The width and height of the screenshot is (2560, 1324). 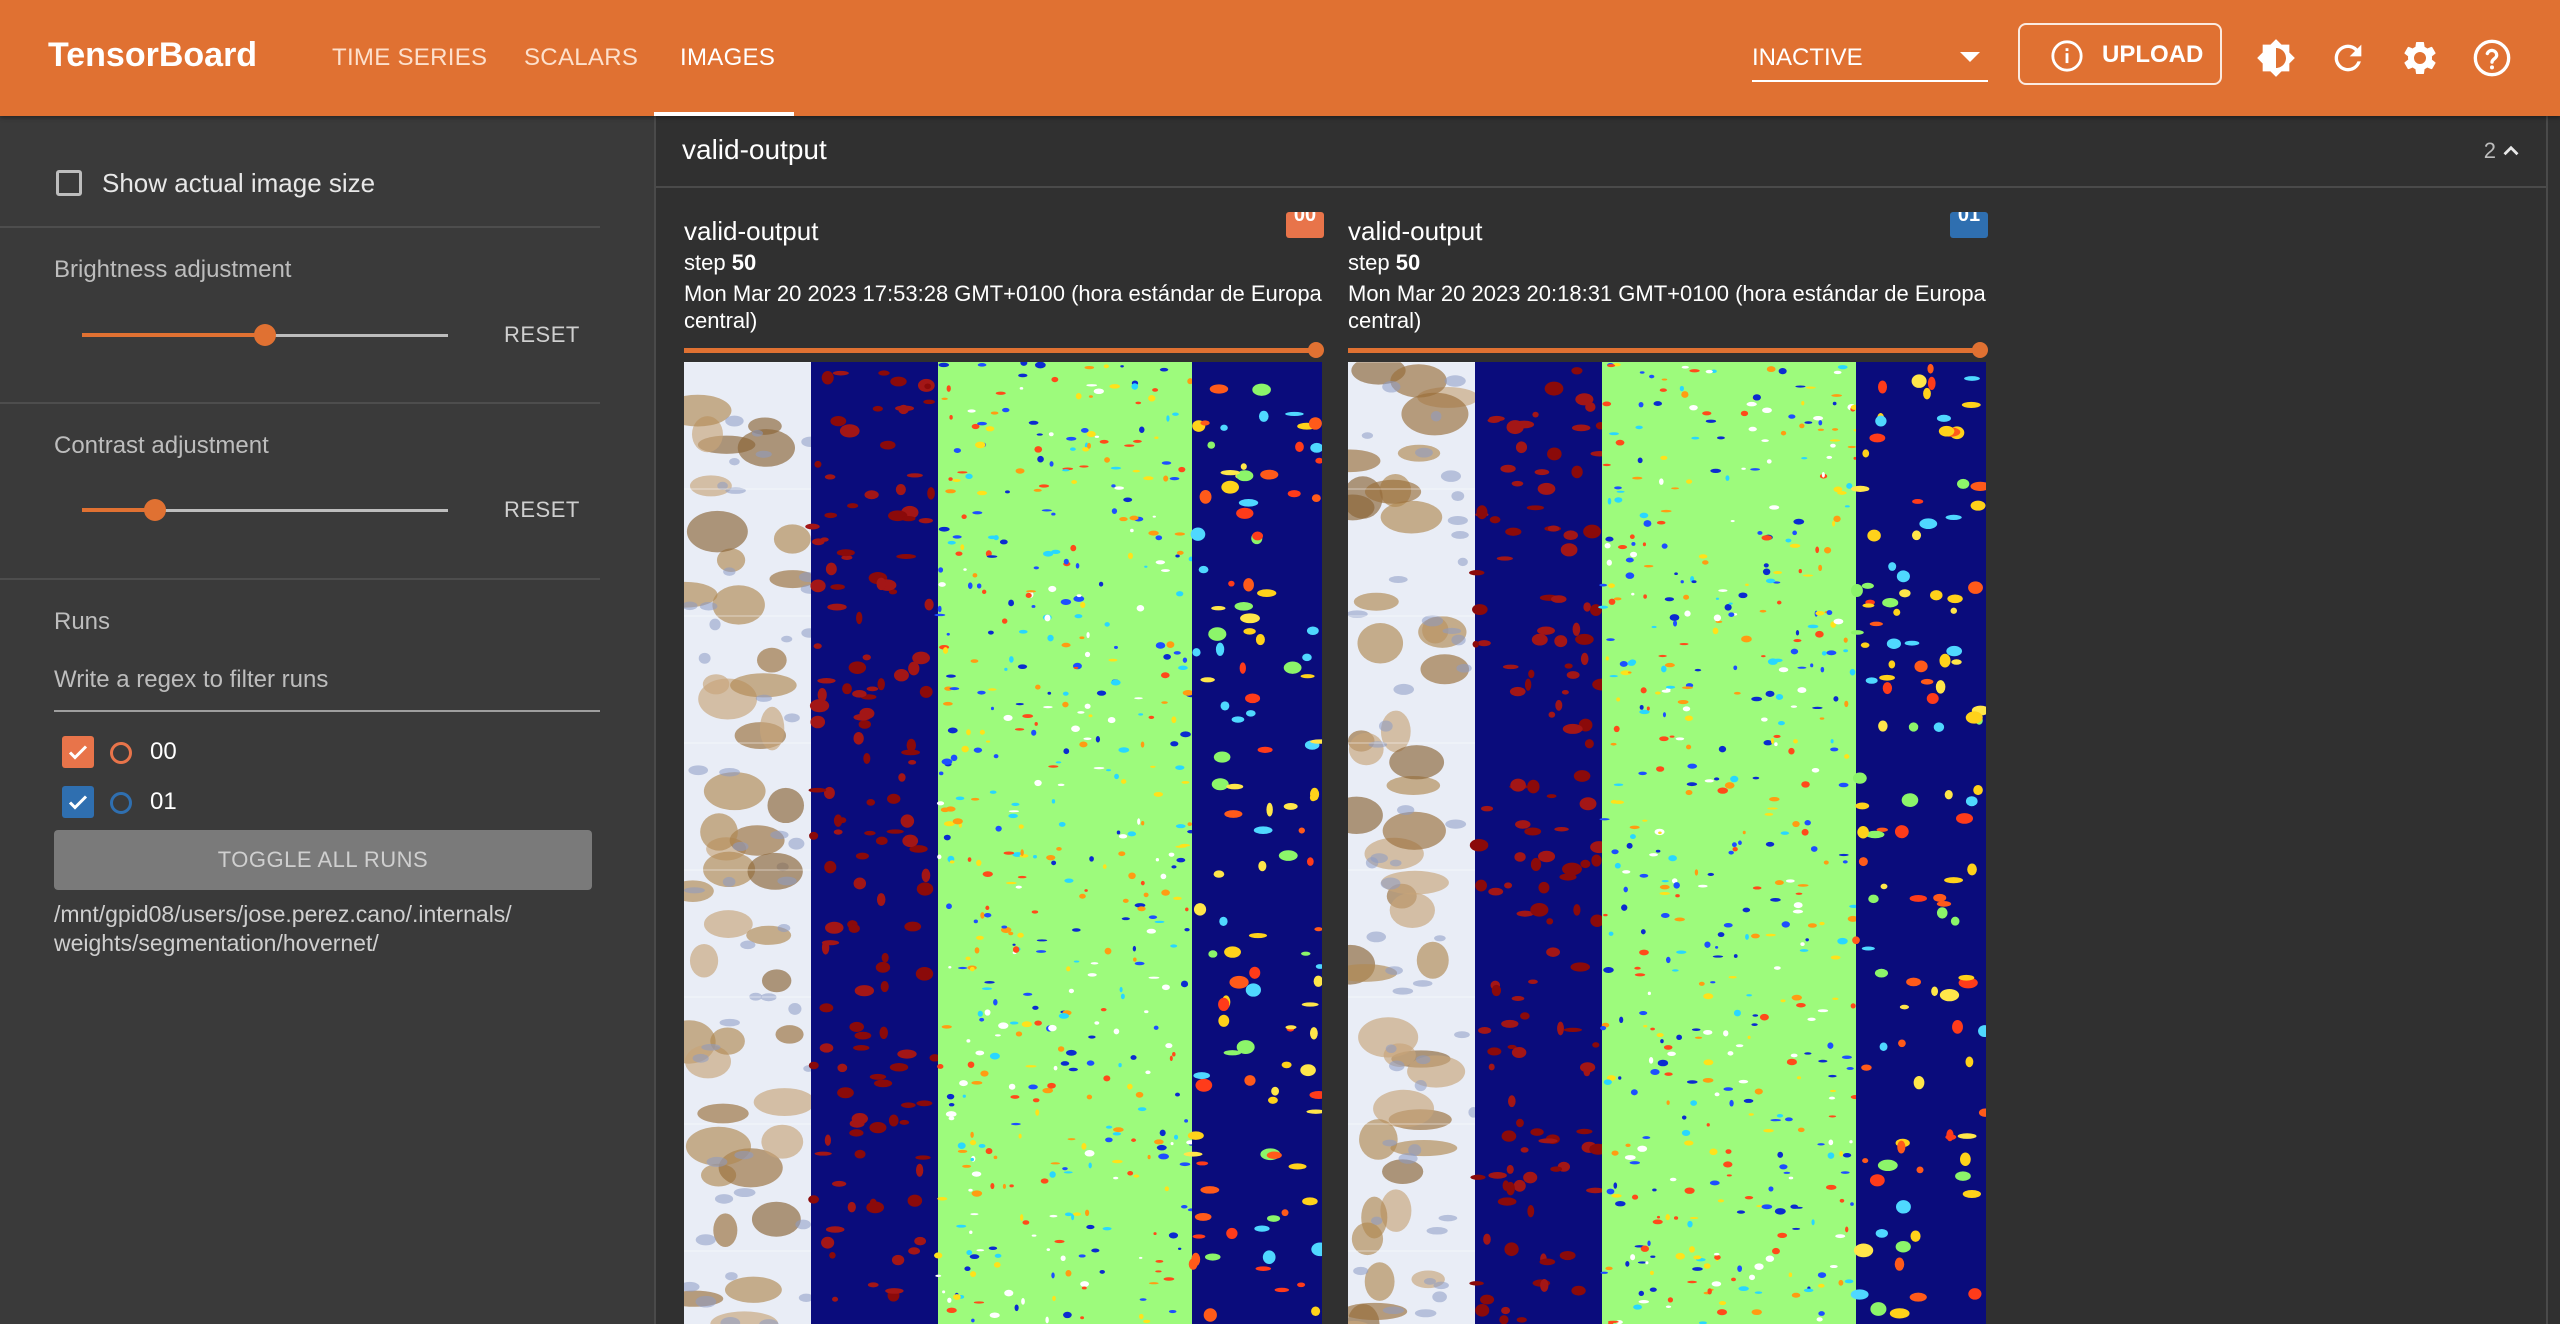 What do you see at coordinates (542, 334) in the screenshot?
I see `brightness-reset-button: RESET` at bounding box center [542, 334].